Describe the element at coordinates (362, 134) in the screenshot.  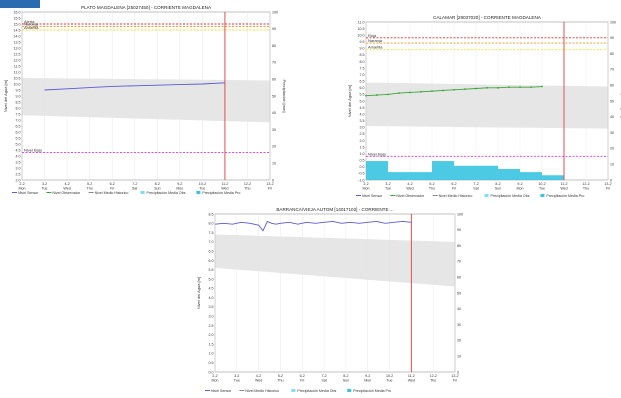
I see `y-tick-label: 2.5` at that location.